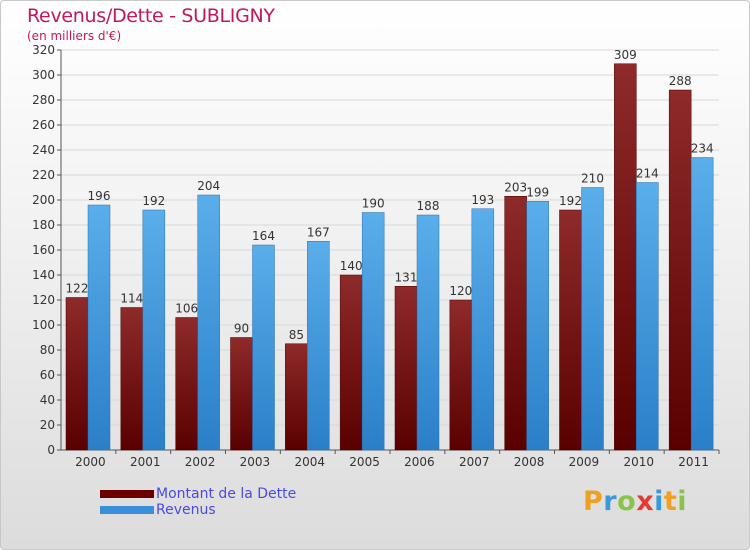 The height and width of the screenshot is (550, 750). I want to click on data-label-dette: 85, so click(296, 335).